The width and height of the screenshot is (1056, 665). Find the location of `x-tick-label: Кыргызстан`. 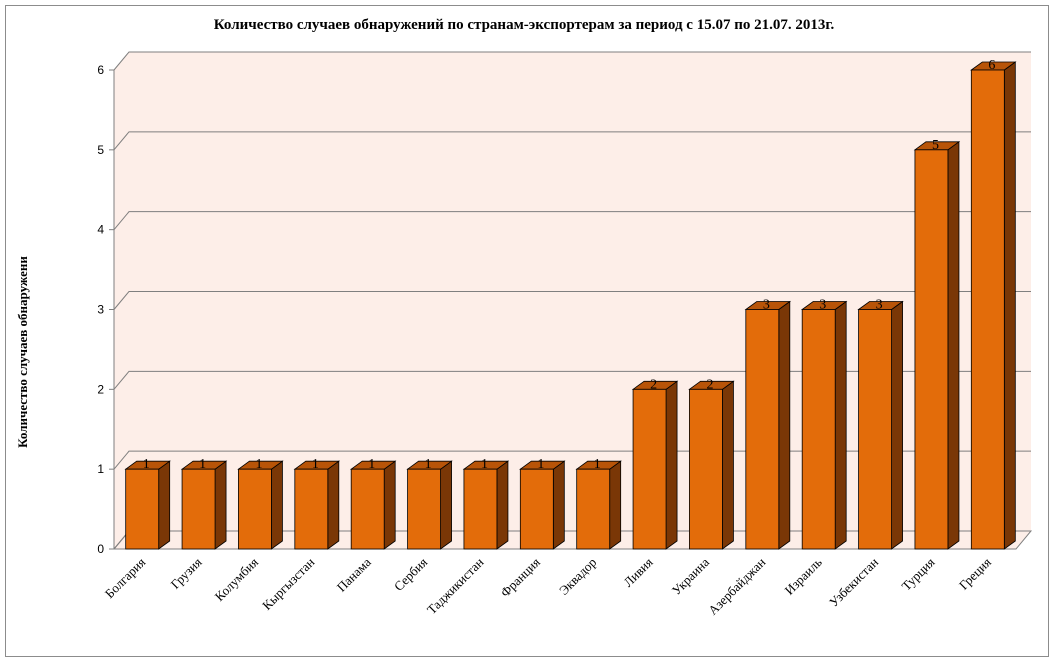

x-tick-label: Кыргызстан is located at coordinates (288, 583).